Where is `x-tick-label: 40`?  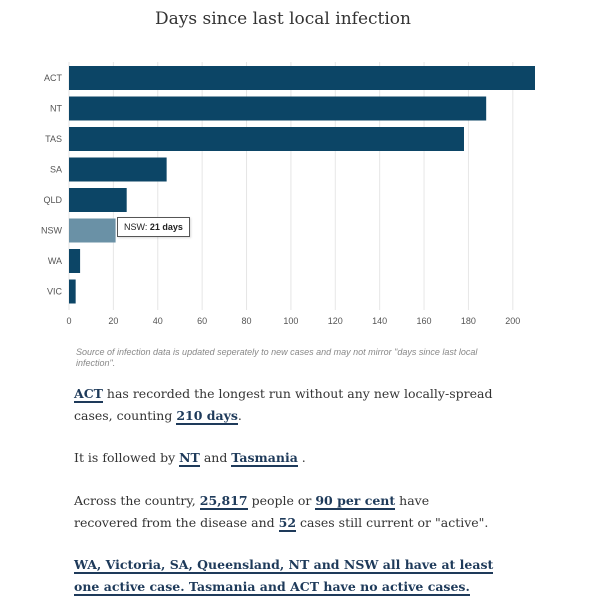
x-tick-label: 40 is located at coordinates (158, 321).